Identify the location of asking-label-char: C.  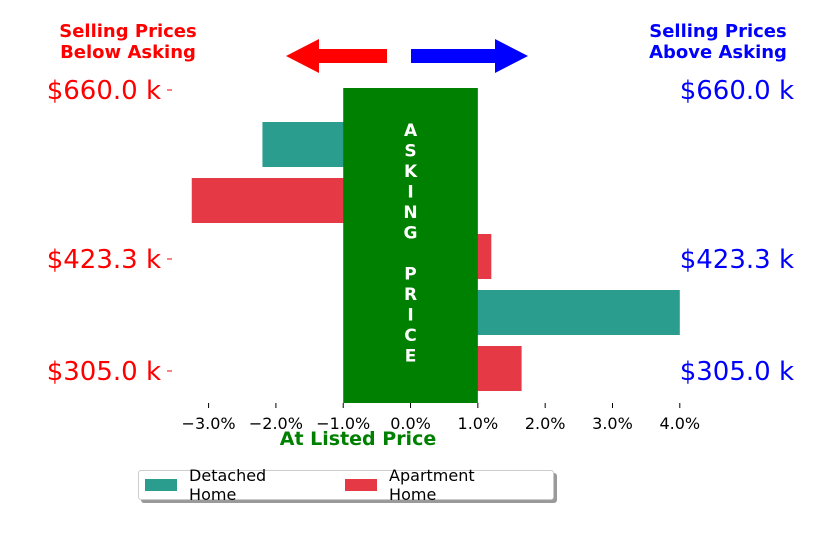
(410, 336).